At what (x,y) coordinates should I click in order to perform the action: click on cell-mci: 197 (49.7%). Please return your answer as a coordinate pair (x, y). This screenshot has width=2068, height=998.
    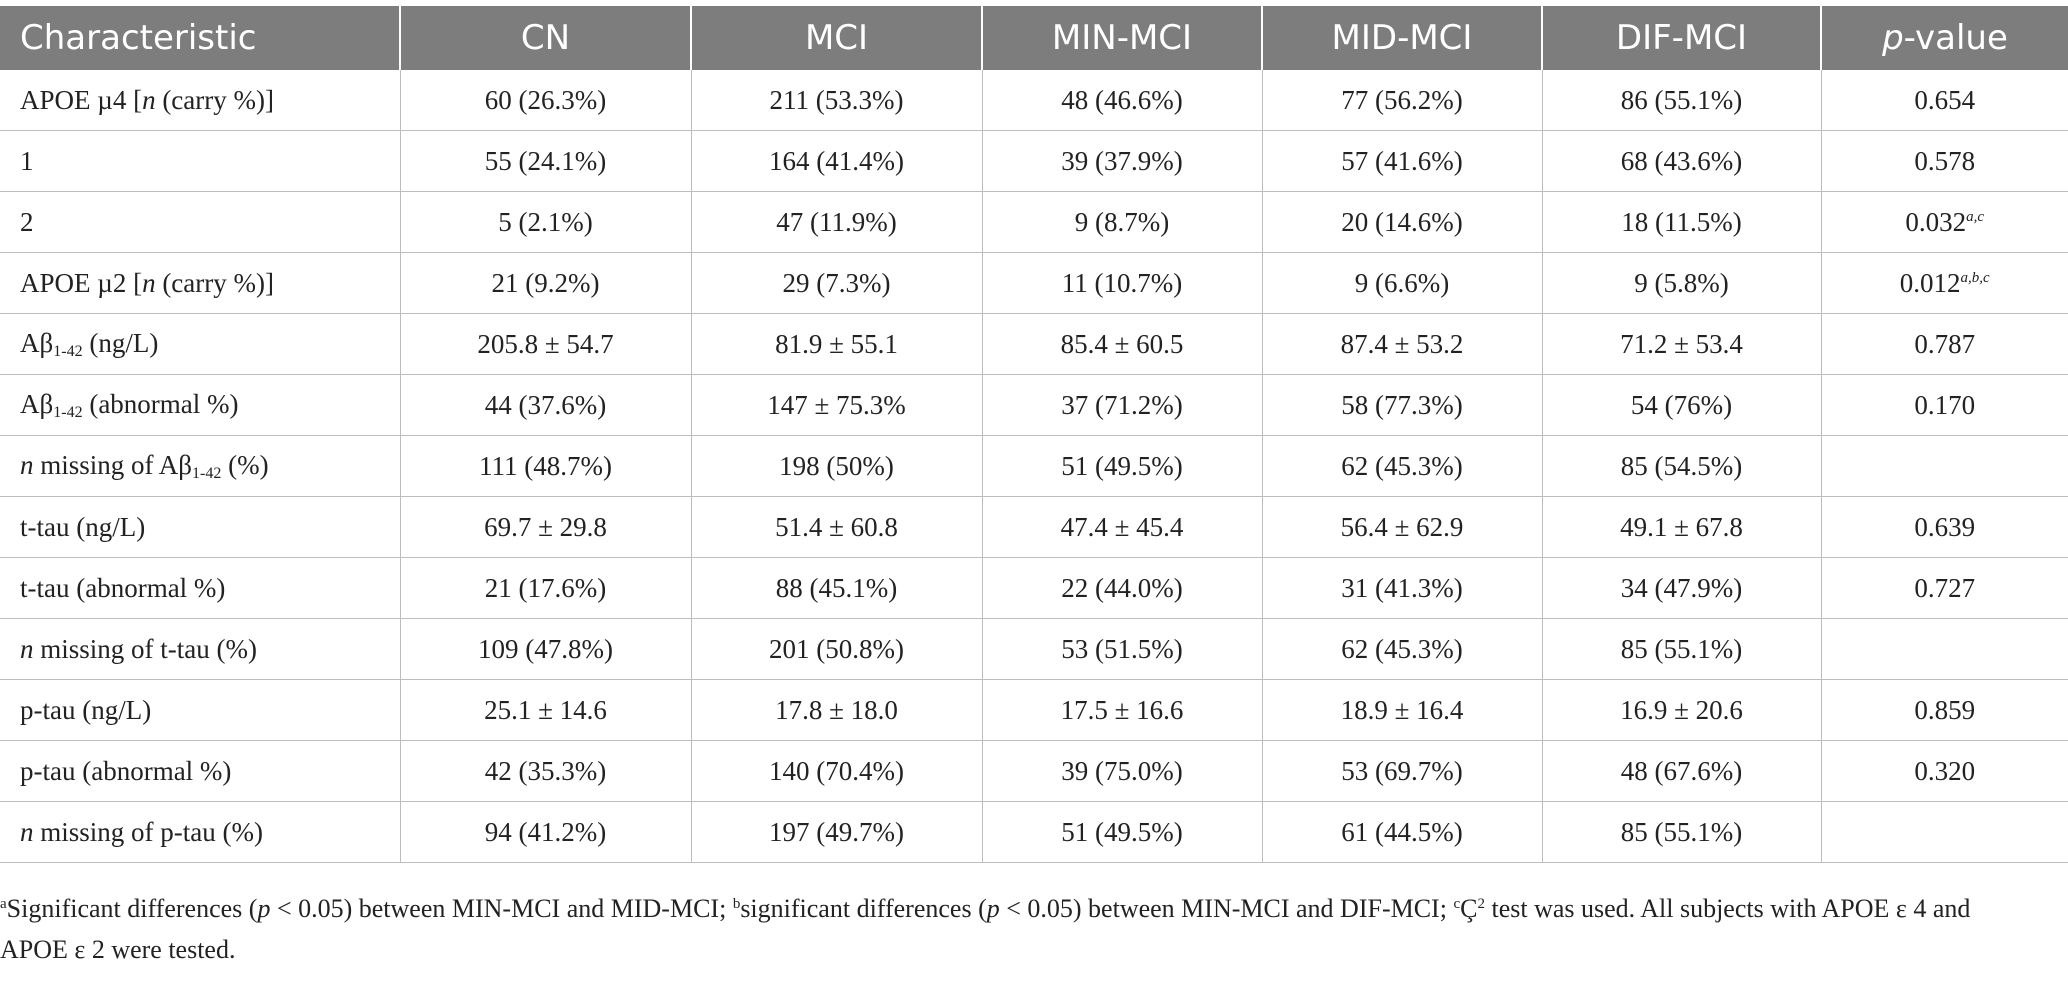
    Looking at the image, I should click on (837, 832).